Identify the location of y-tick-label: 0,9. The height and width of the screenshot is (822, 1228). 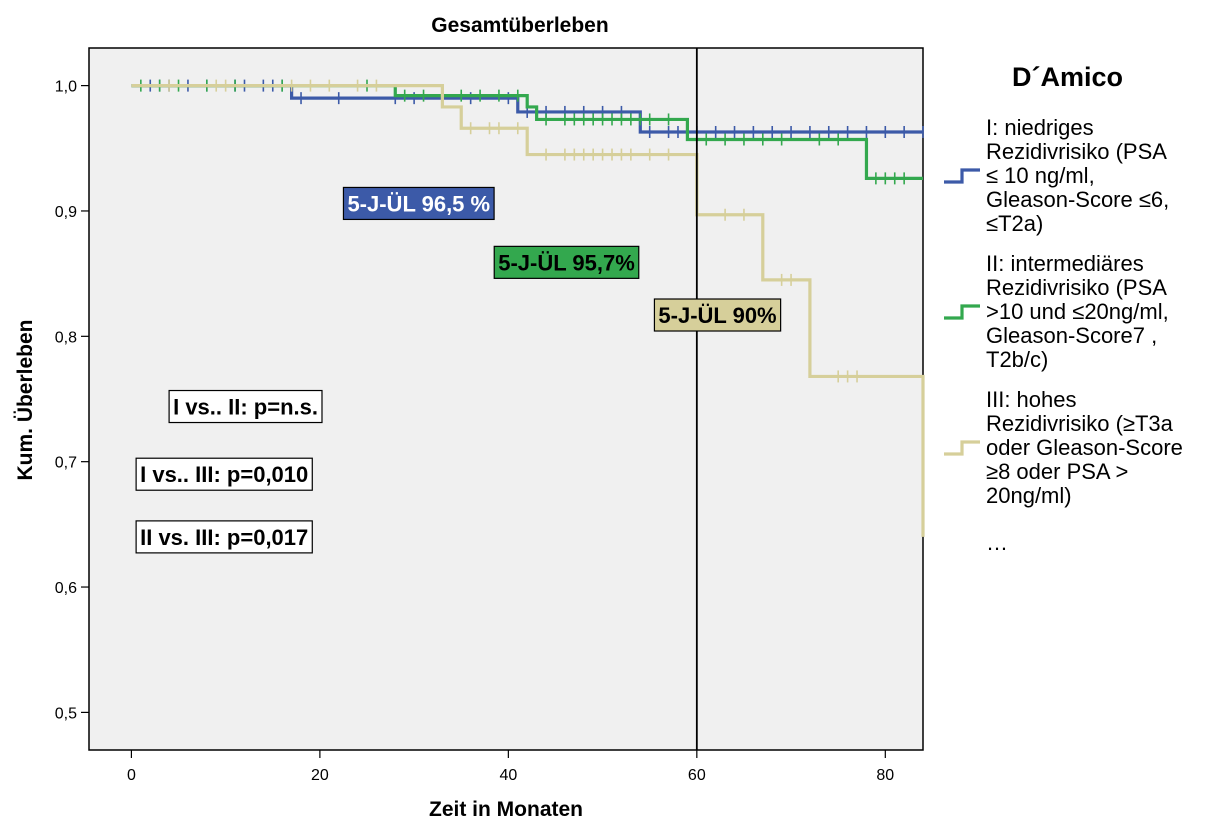
(66, 212).